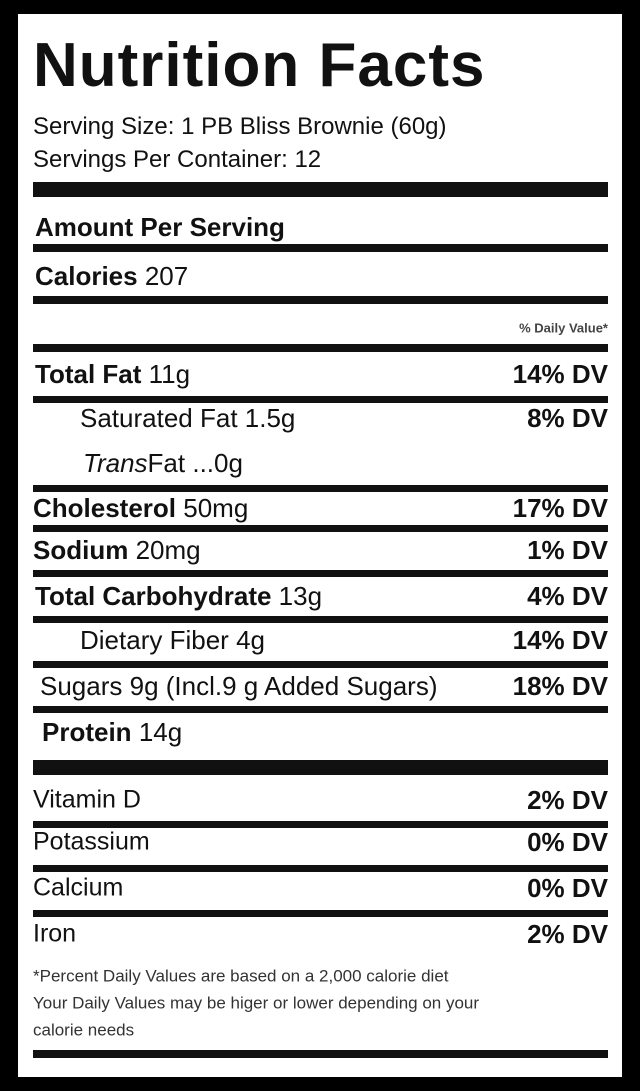 Image resolution: width=640 pixels, height=1091 pixels. What do you see at coordinates (88, 374) in the screenshot?
I see `nutrient-name: Total Fat` at bounding box center [88, 374].